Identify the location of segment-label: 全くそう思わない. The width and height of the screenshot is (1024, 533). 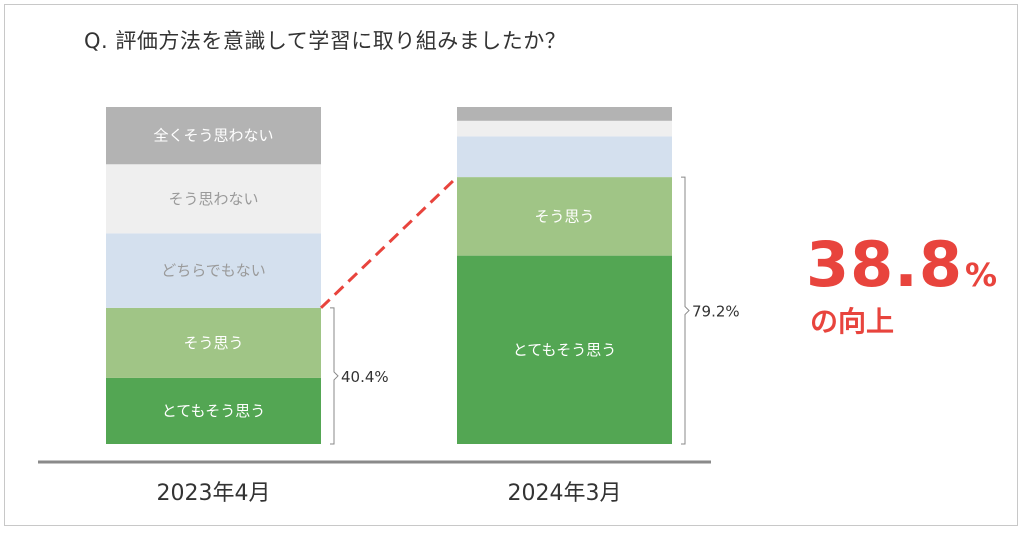
(213, 136).